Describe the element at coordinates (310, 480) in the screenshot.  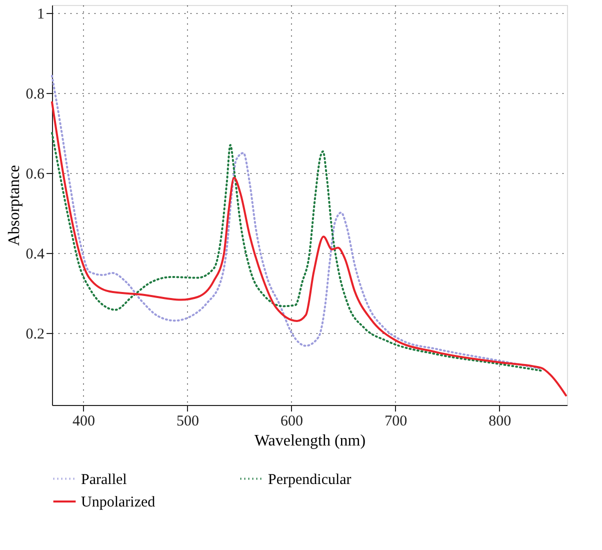
I see `legend-label: Perpendicular` at that location.